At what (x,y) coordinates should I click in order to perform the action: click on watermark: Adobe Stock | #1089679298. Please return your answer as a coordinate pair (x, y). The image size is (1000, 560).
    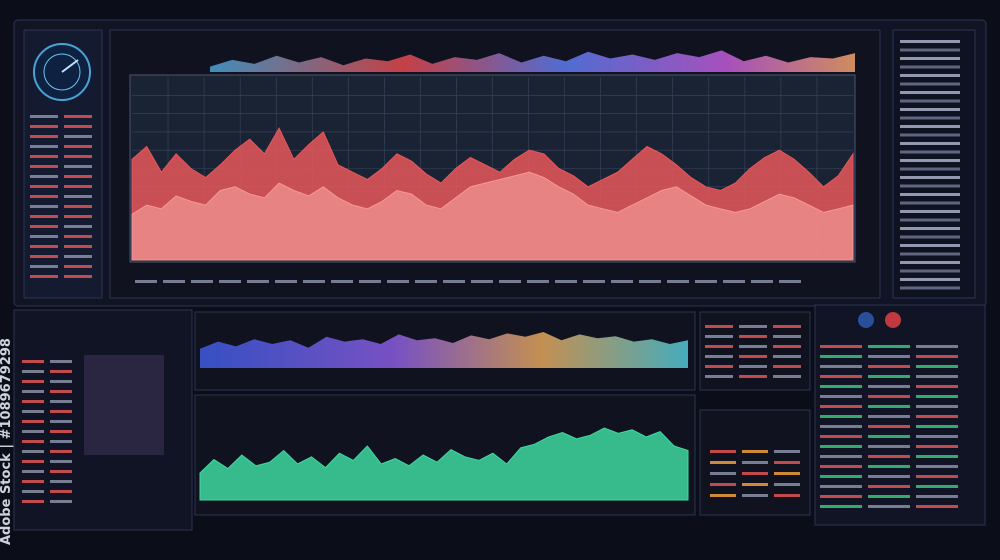
    Looking at the image, I should click on (7, 441).